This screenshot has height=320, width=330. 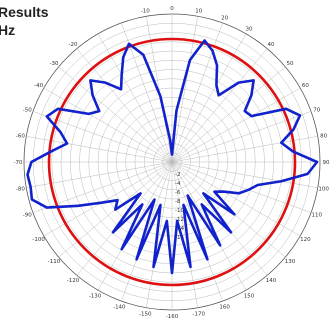 I want to click on title-line-1: Results, so click(x=24, y=12).